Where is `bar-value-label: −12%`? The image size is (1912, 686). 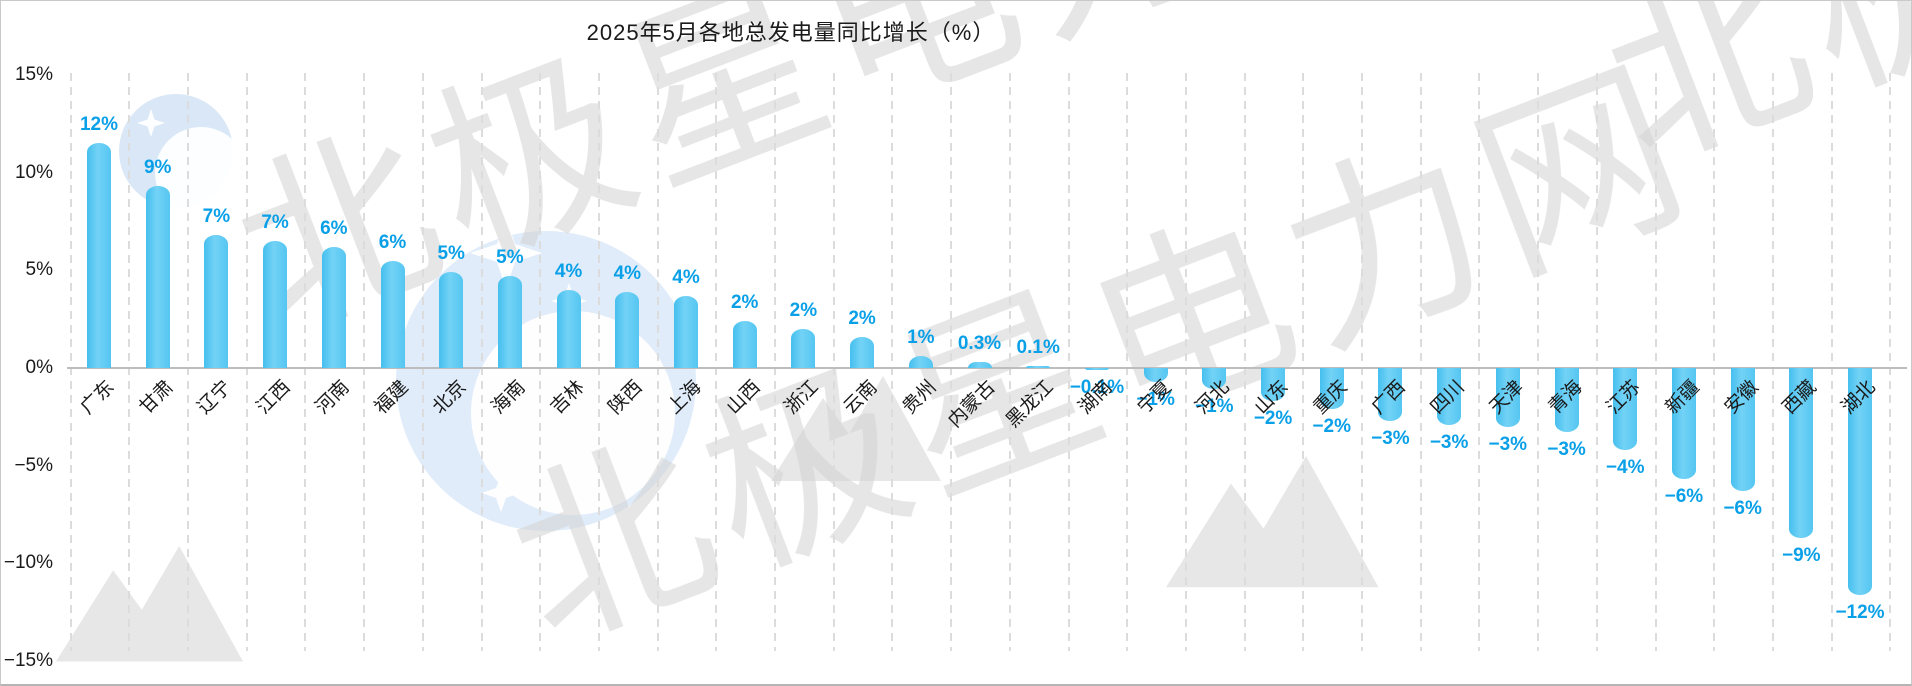 bar-value-label: −12% is located at coordinates (1860, 612).